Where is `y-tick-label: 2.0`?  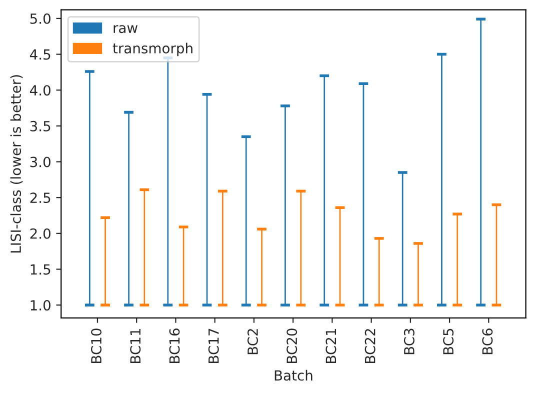
y-tick-label: 2.0 is located at coordinates (40, 233).